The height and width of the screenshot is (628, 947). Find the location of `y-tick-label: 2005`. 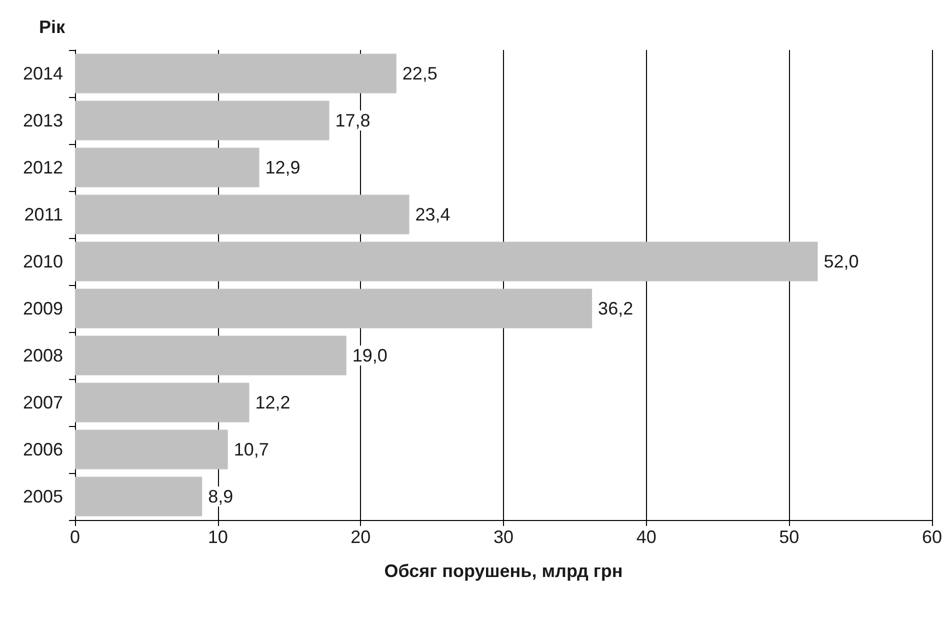

y-tick-label: 2005 is located at coordinates (42, 496).